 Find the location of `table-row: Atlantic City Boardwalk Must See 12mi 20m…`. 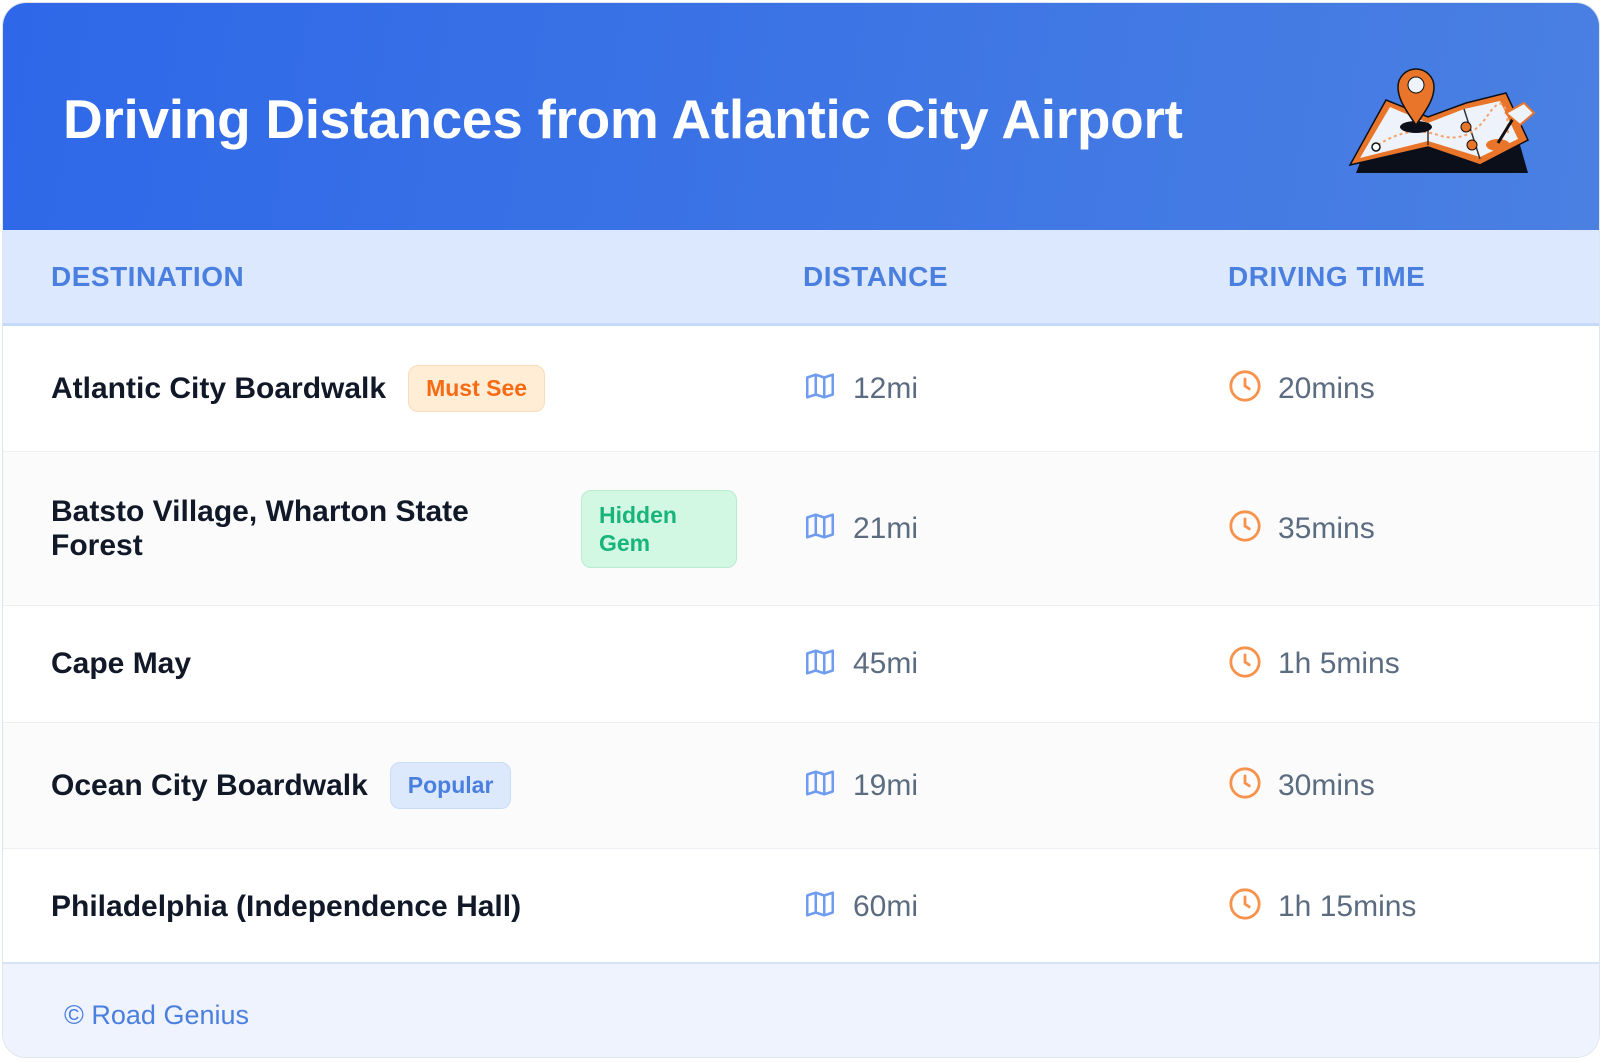

table-row: Atlantic City Boardwalk Must See 12mi 20m… is located at coordinates (801, 389).